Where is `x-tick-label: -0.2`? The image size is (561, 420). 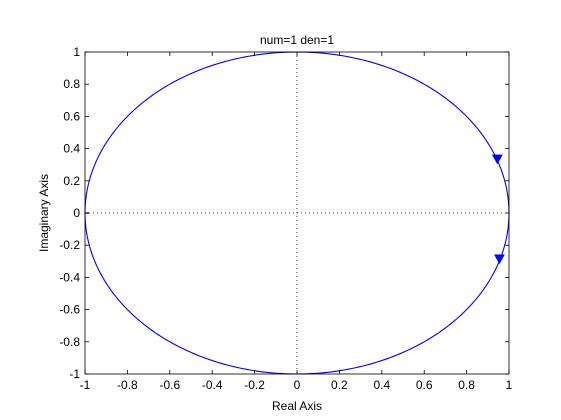
x-tick-label: -0.2 is located at coordinates (254, 385).